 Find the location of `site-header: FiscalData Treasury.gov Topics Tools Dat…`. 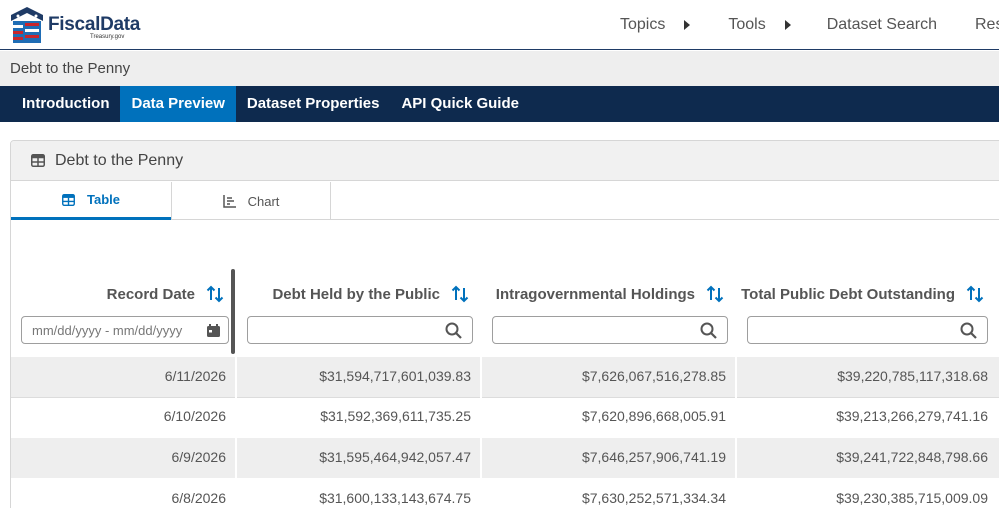

site-header: FiscalData Treasury.gov Topics Tools Dat… is located at coordinates (499, 25).